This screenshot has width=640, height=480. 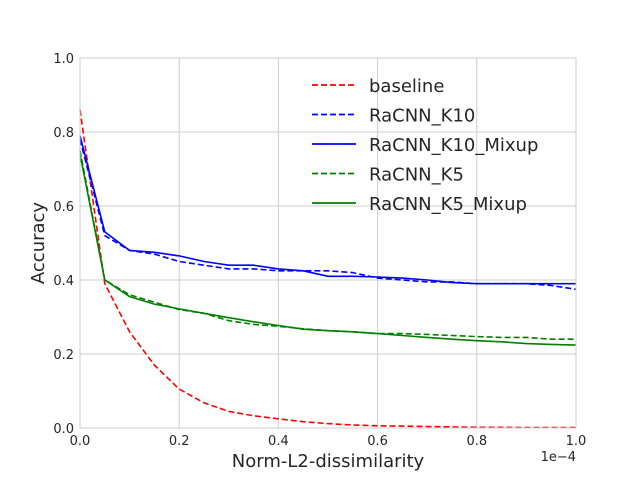 What do you see at coordinates (576, 441) in the screenshot?
I see `x-tick-label: 1.0` at bounding box center [576, 441].